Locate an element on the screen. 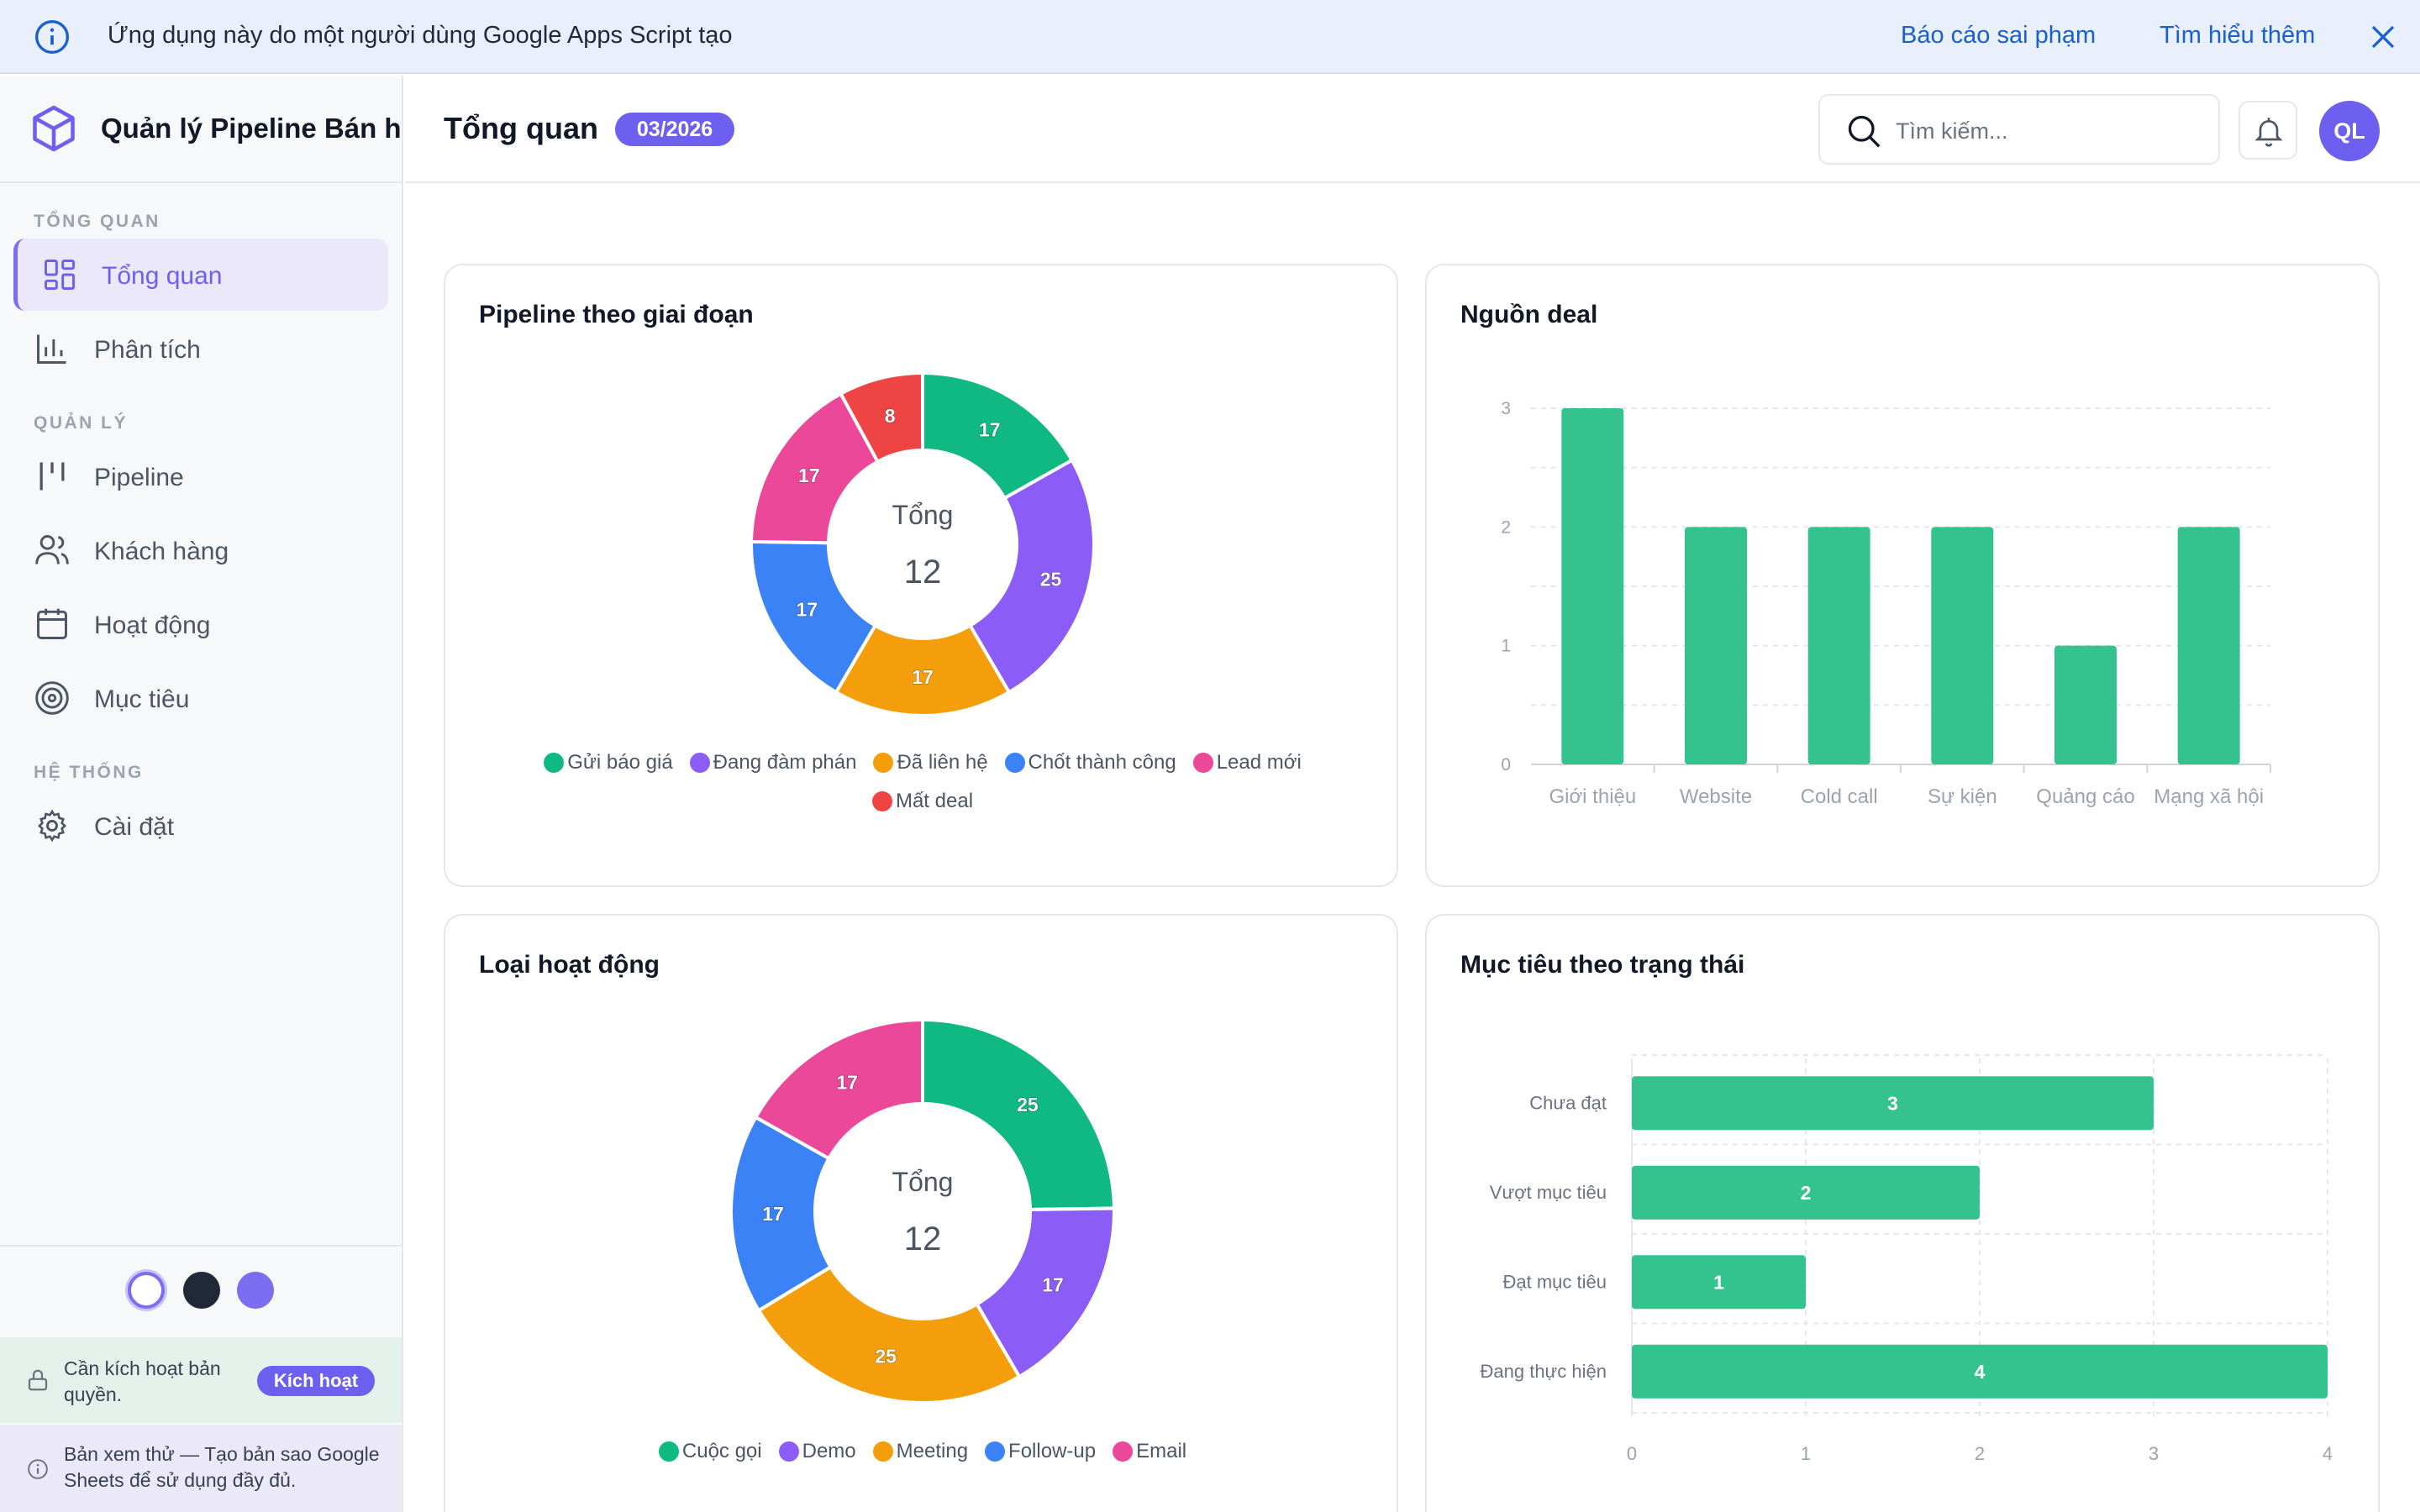 The image size is (2420, 1512). theme-purple-option is located at coordinates (255, 1290).